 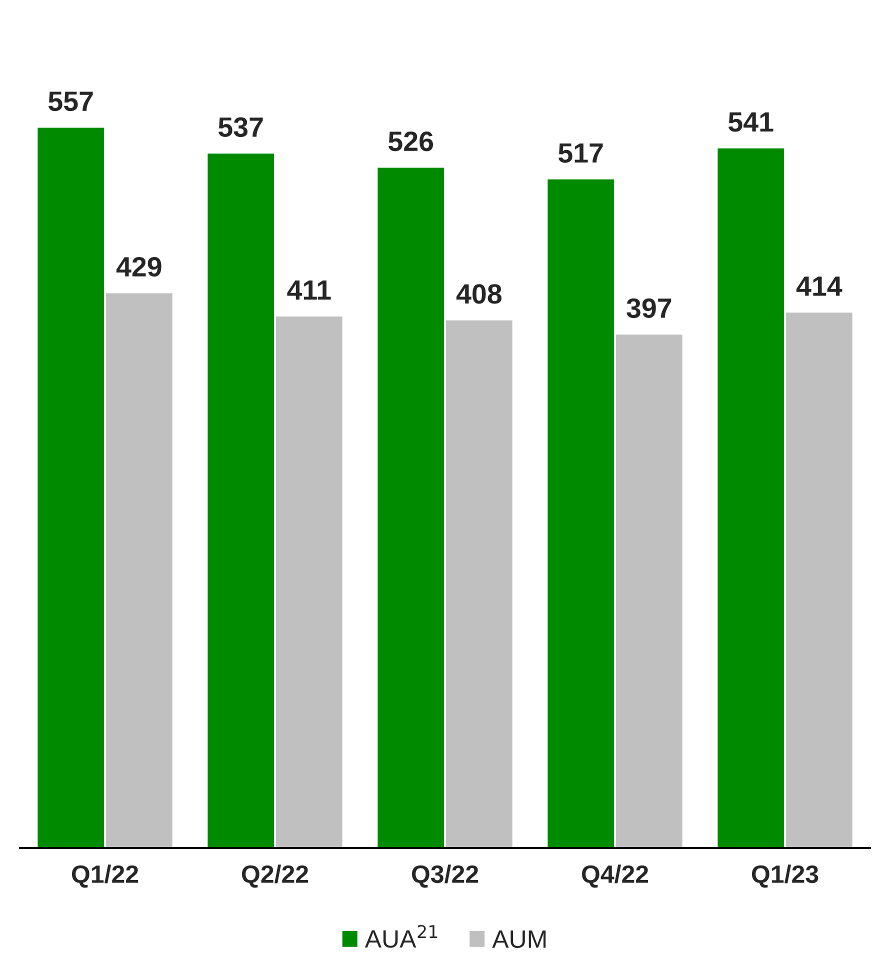 What do you see at coordinates (445, 876) in the screenshot?
I see `x-tick-label: Q3/22` at bounding box center [445, 876].